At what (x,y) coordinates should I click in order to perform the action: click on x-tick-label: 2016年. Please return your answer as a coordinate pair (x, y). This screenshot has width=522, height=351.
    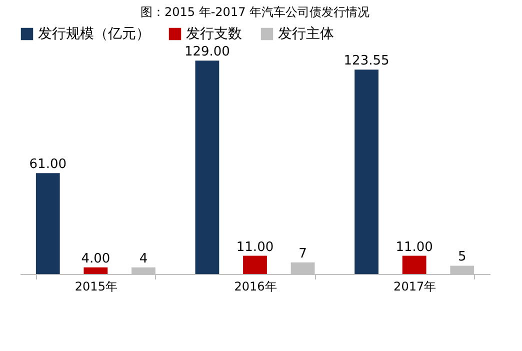
    Looking at the image, I should click on (255, 287).